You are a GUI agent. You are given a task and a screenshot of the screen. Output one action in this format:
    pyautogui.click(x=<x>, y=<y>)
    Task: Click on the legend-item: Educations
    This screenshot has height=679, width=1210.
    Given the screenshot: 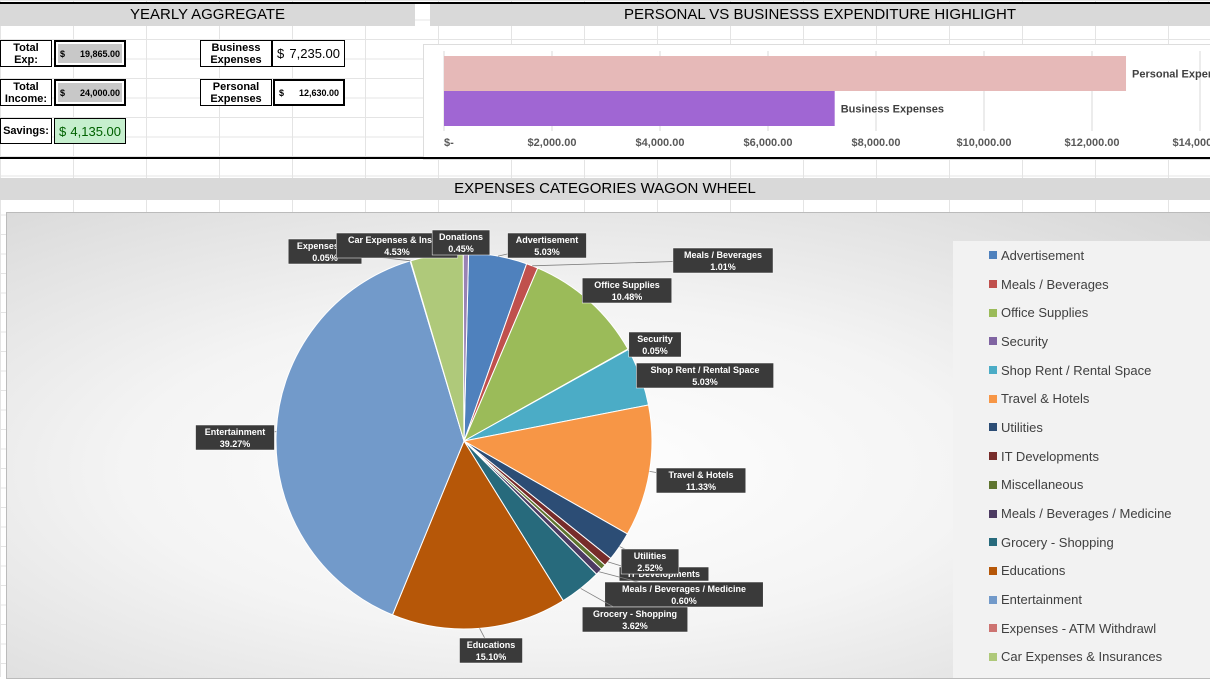 What is the action you would take?
    pyautogui.click(x=1081, y=571)
    